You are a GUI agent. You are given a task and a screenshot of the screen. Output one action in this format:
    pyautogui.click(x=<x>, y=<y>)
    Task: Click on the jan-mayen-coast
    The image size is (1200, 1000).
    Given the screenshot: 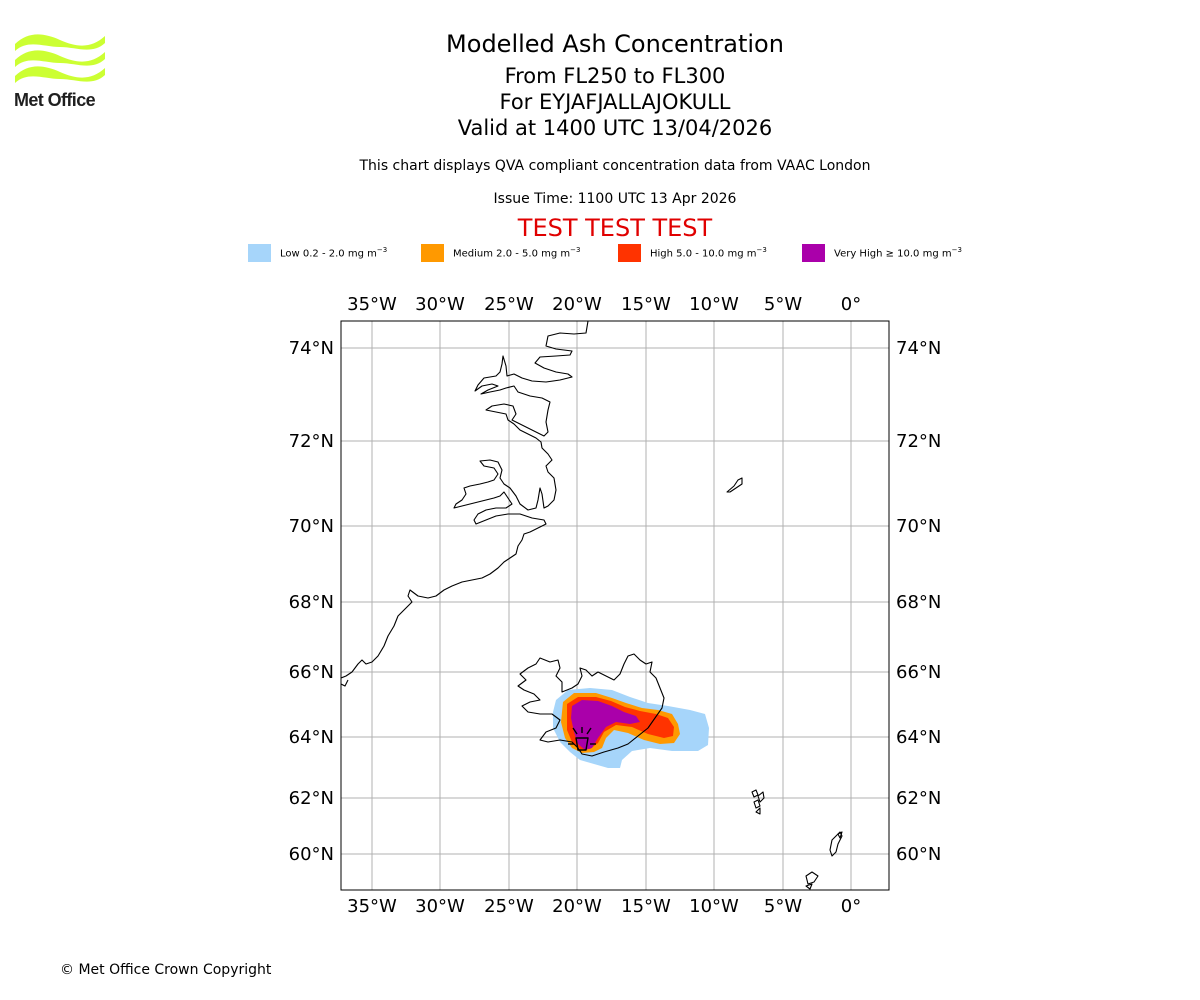 What is the action you would take?
    pyautogui.click(x=734, y=485)
    